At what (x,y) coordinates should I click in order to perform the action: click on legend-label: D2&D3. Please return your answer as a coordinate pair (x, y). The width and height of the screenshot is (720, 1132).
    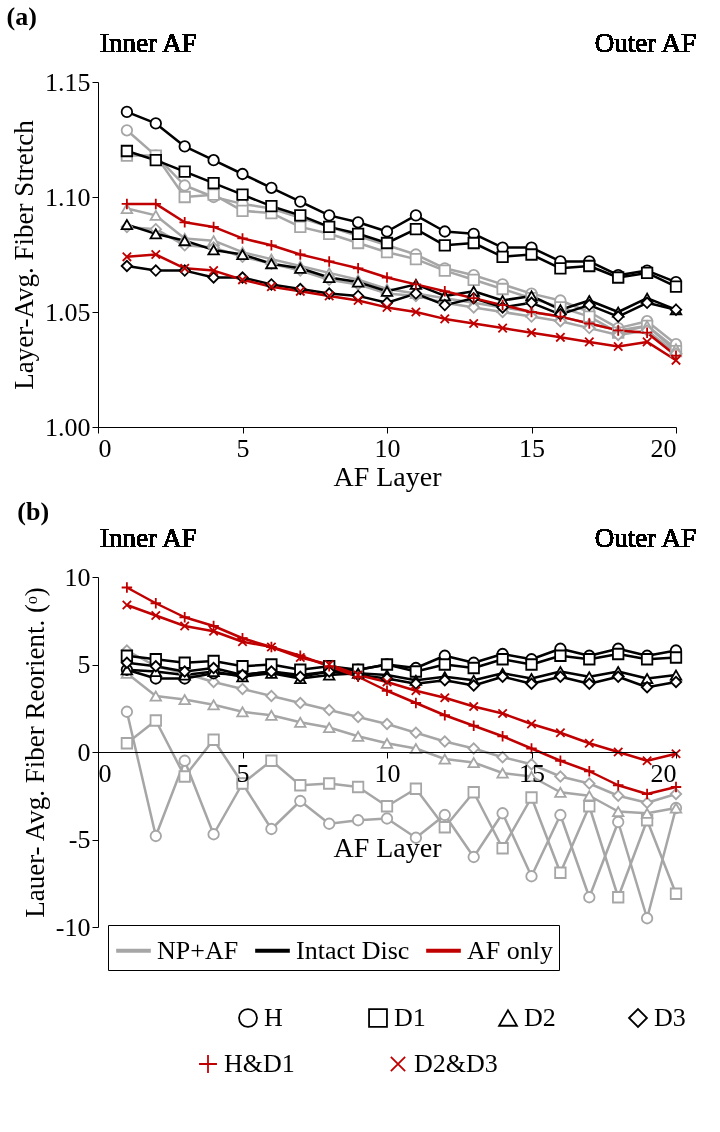
    Looking at the image, I should click on (456, 1063).